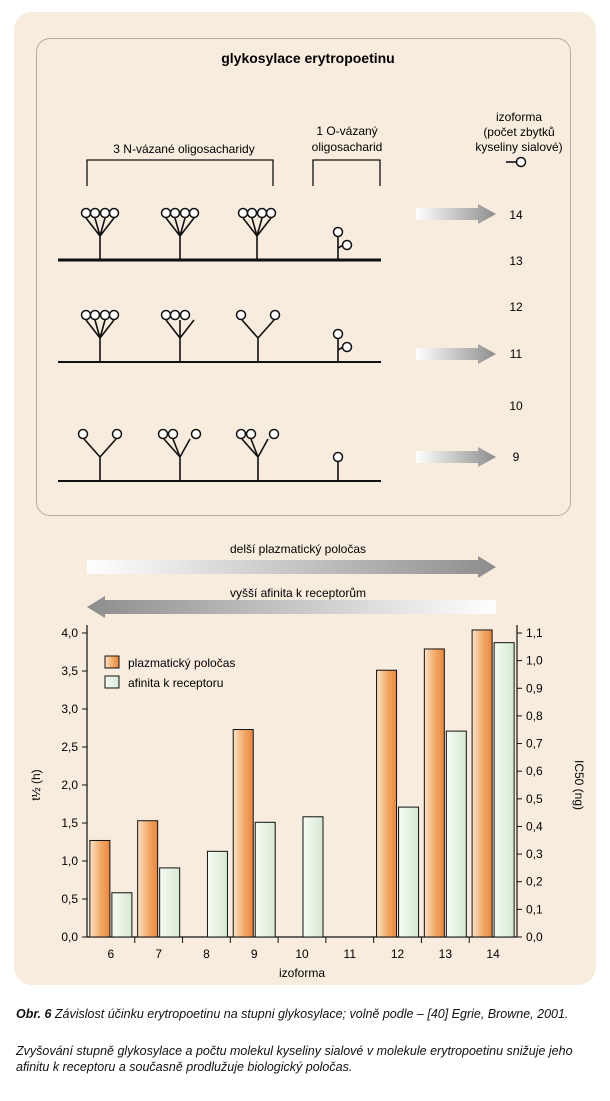  Describe the element at coordinates (534, 909) in the screenshot. I see `right-tick-label: 0,1` at that location.